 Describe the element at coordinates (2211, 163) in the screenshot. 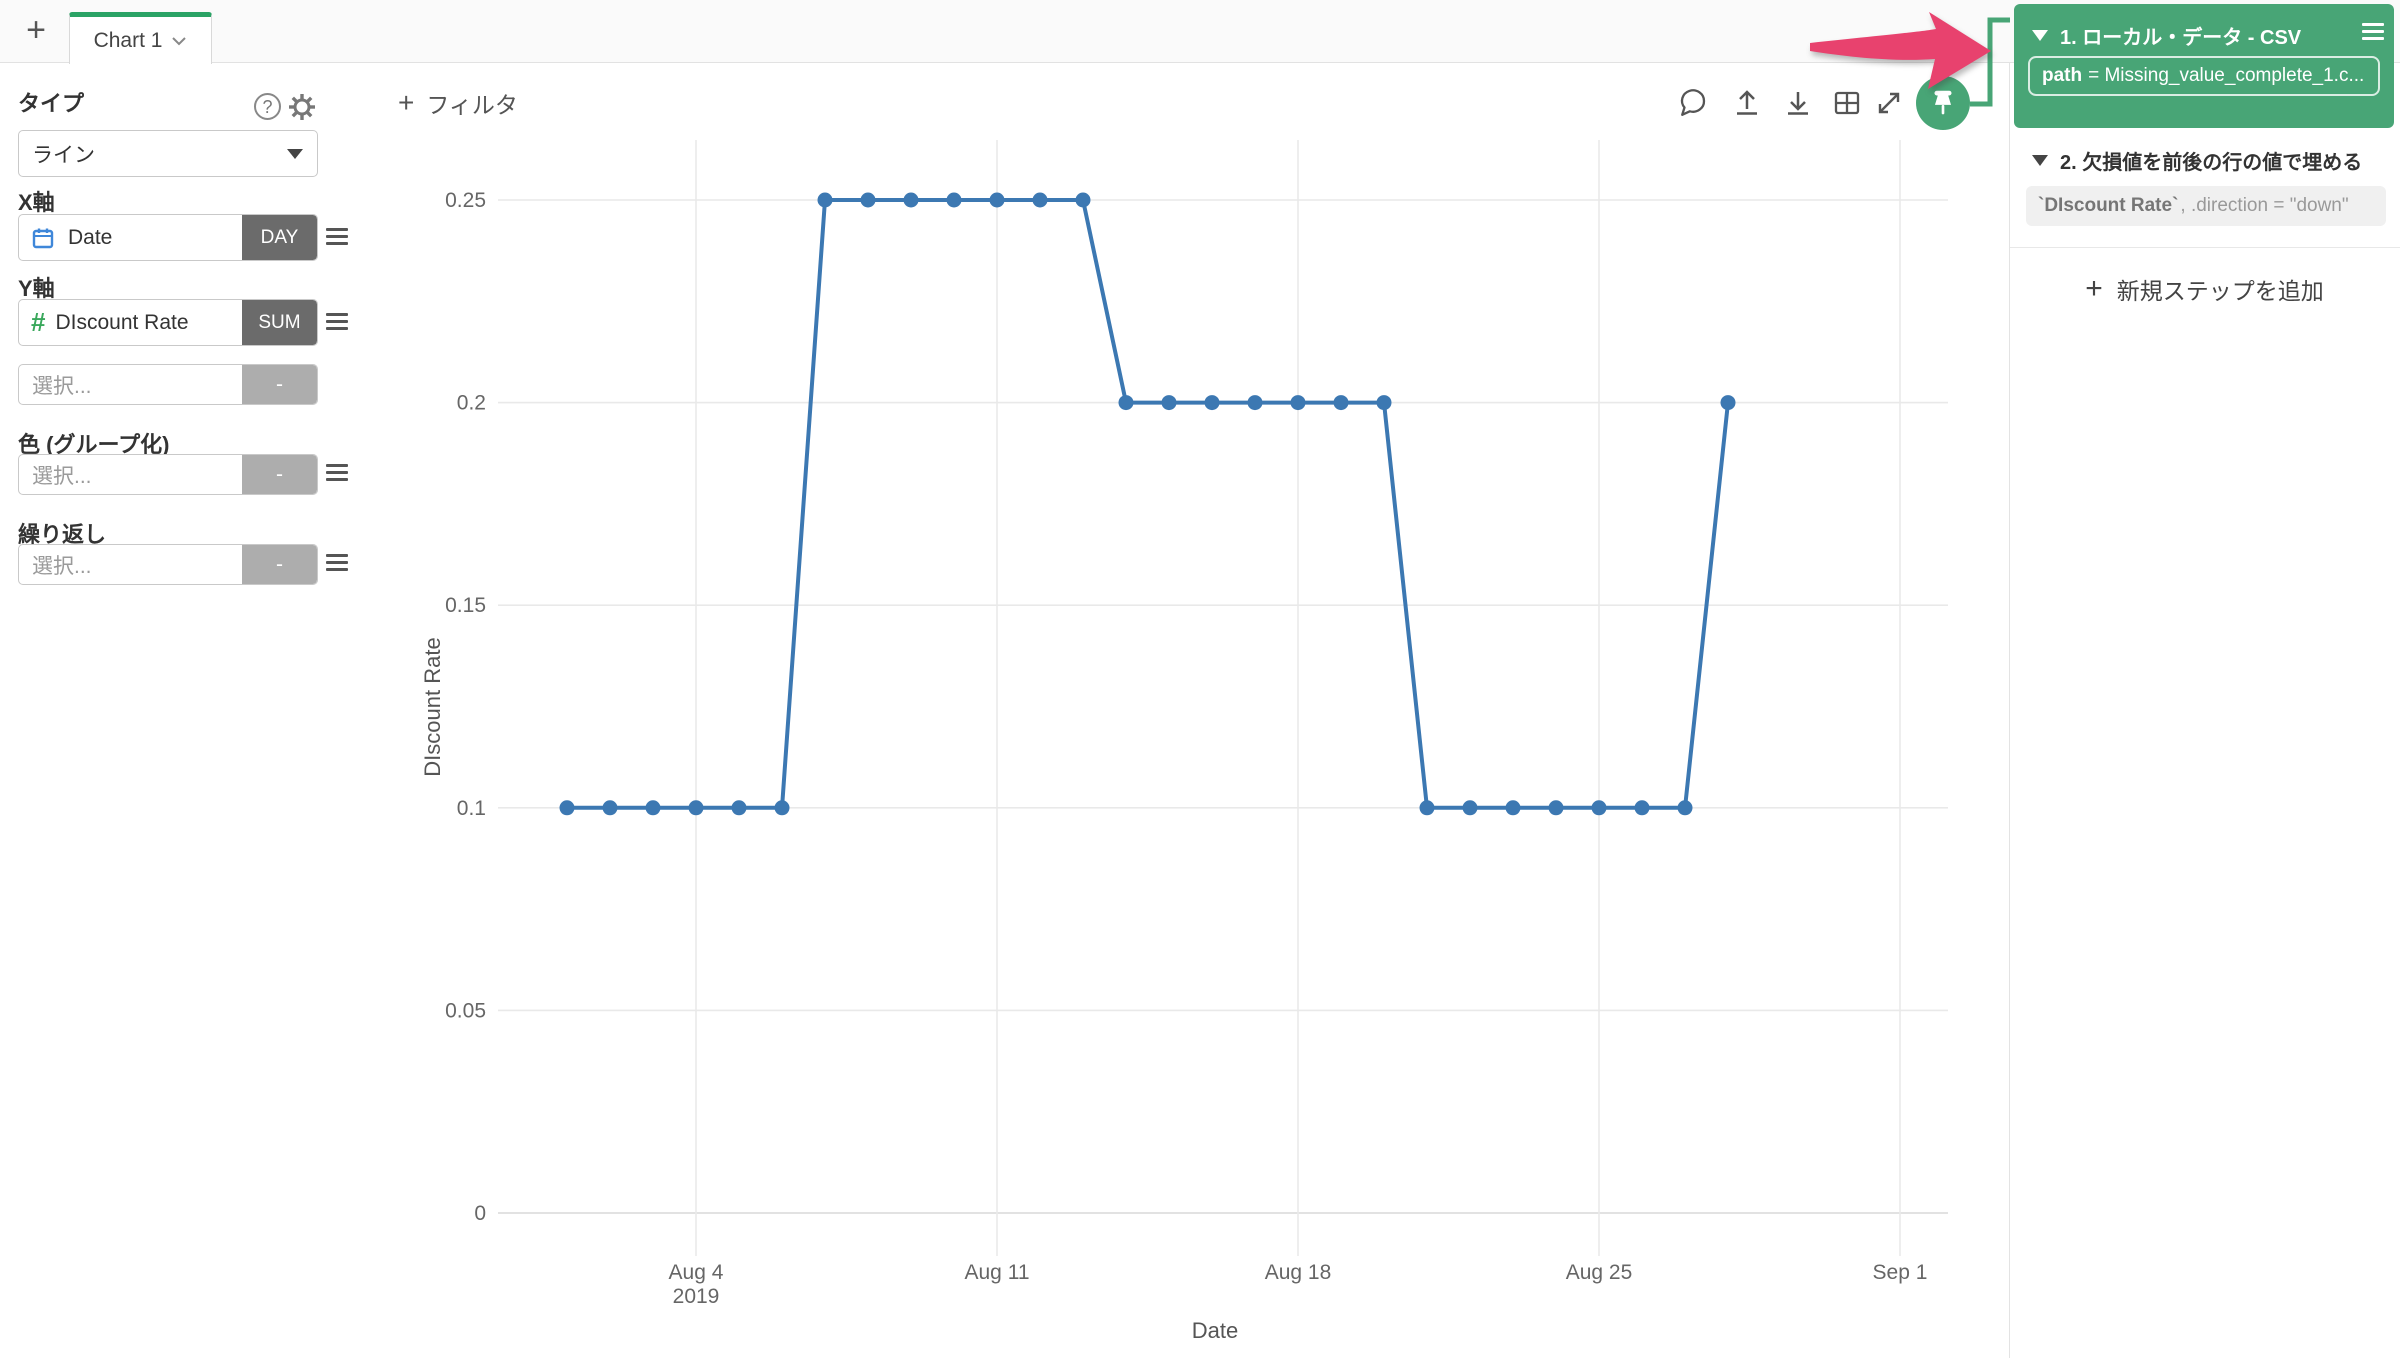

I see `step-2-title: 2. 欠損値を前後の行の値で埋める` at that location.